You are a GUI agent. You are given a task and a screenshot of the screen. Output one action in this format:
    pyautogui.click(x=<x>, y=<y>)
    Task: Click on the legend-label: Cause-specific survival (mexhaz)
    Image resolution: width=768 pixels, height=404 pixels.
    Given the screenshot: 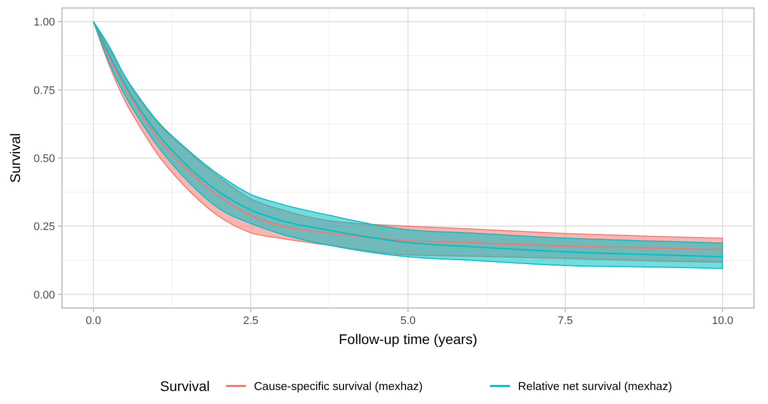 What is the action you would take?
    pyautogui.click(x=338, y=387)
    